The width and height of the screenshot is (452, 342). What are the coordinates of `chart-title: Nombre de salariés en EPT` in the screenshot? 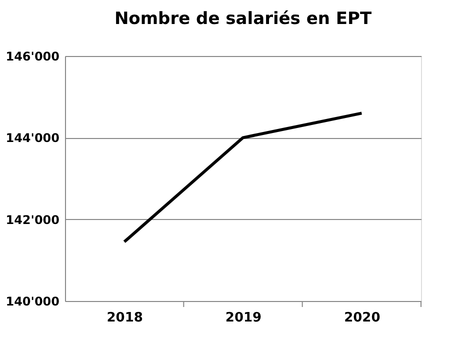 It's located at (243, 19).